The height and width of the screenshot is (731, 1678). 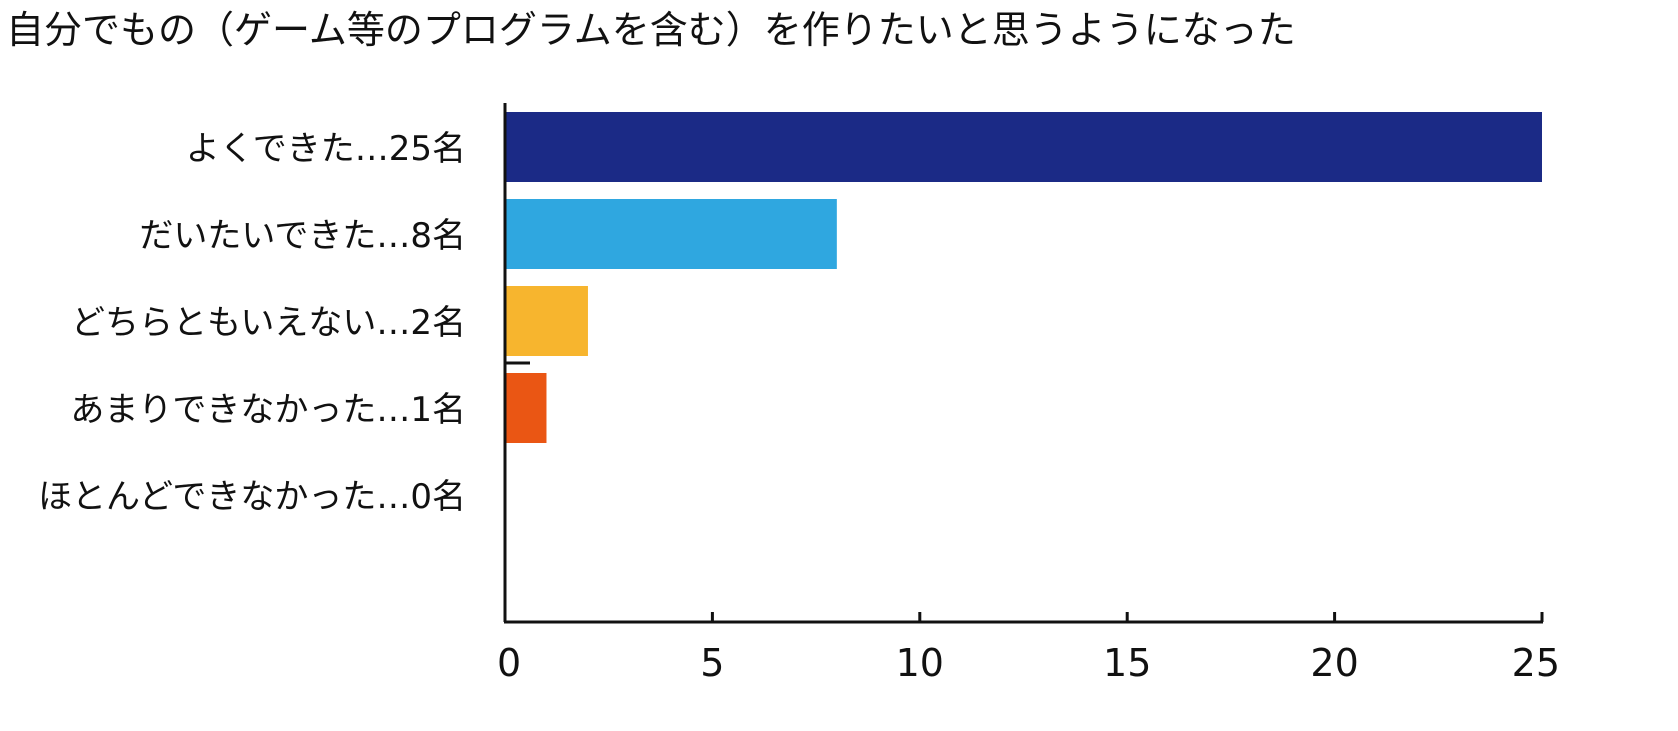 What do you see at coordinates (268, 323) in the screenshot?
I see `category-label-2: どちらともいえない…2名` at bounding box center [268, 323].